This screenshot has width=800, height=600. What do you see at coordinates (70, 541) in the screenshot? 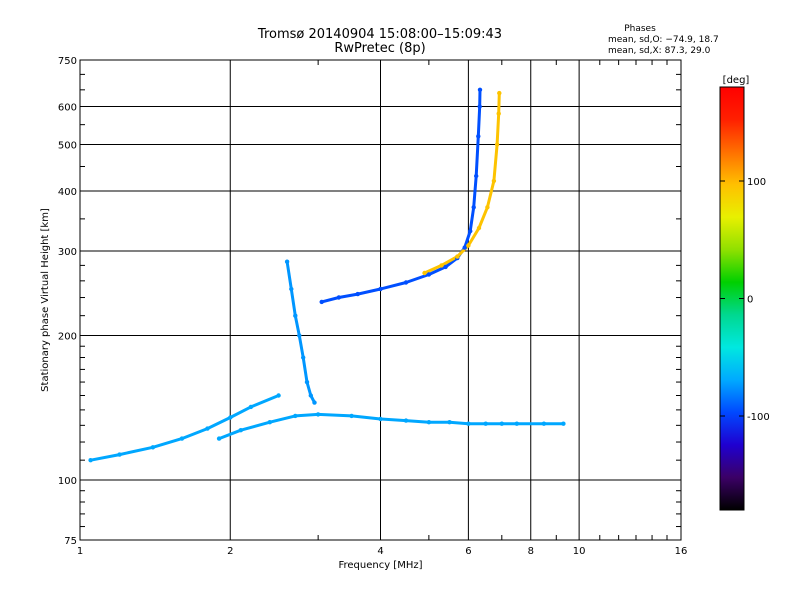
I see `y-tick-label: 75` at bounding box center [70, 541].